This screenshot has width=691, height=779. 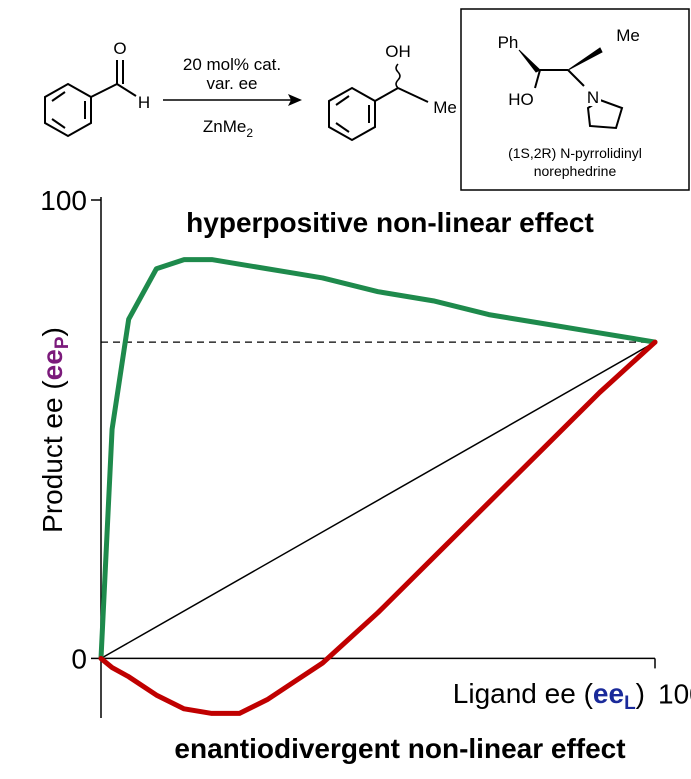 I want to click on catalyst-structure, so click(x=571, y=88).